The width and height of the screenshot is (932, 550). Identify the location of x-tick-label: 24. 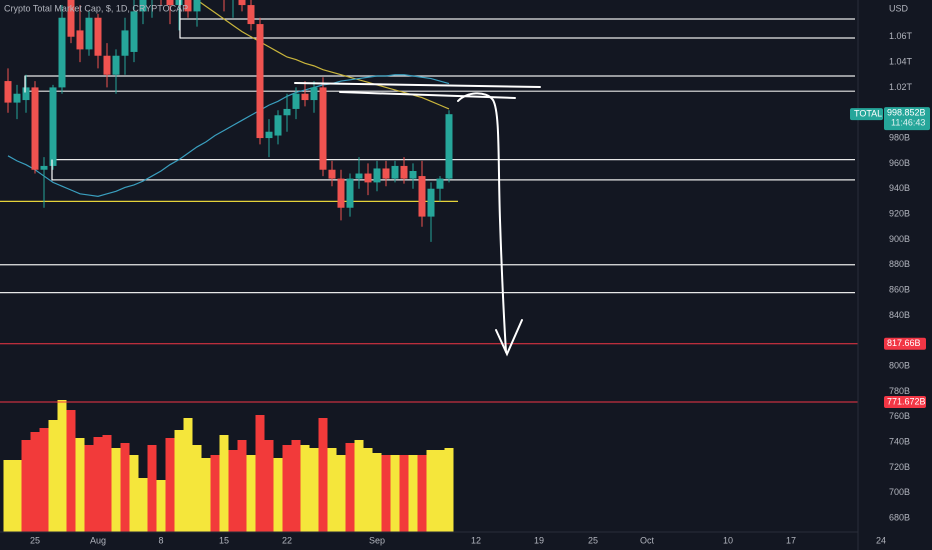
(881, 540).